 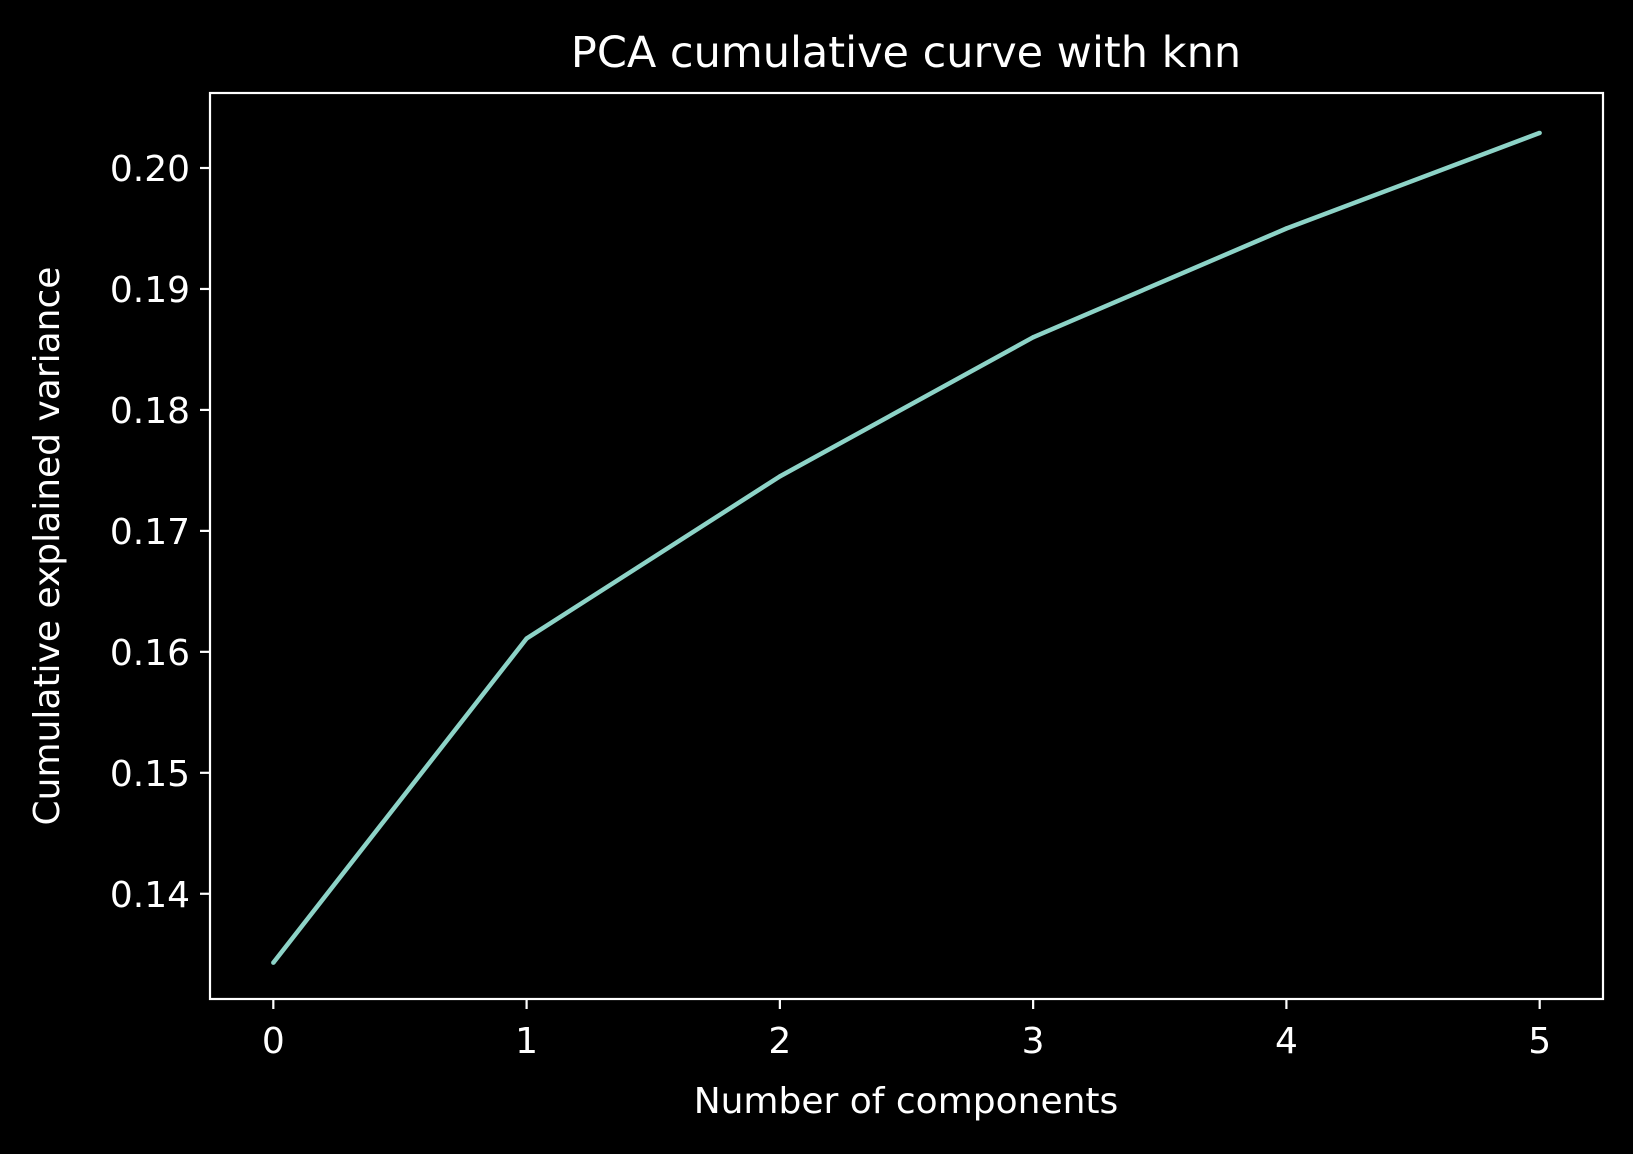 I want to click on x-axis-title: Number of components, so click(x=906, y=1101).